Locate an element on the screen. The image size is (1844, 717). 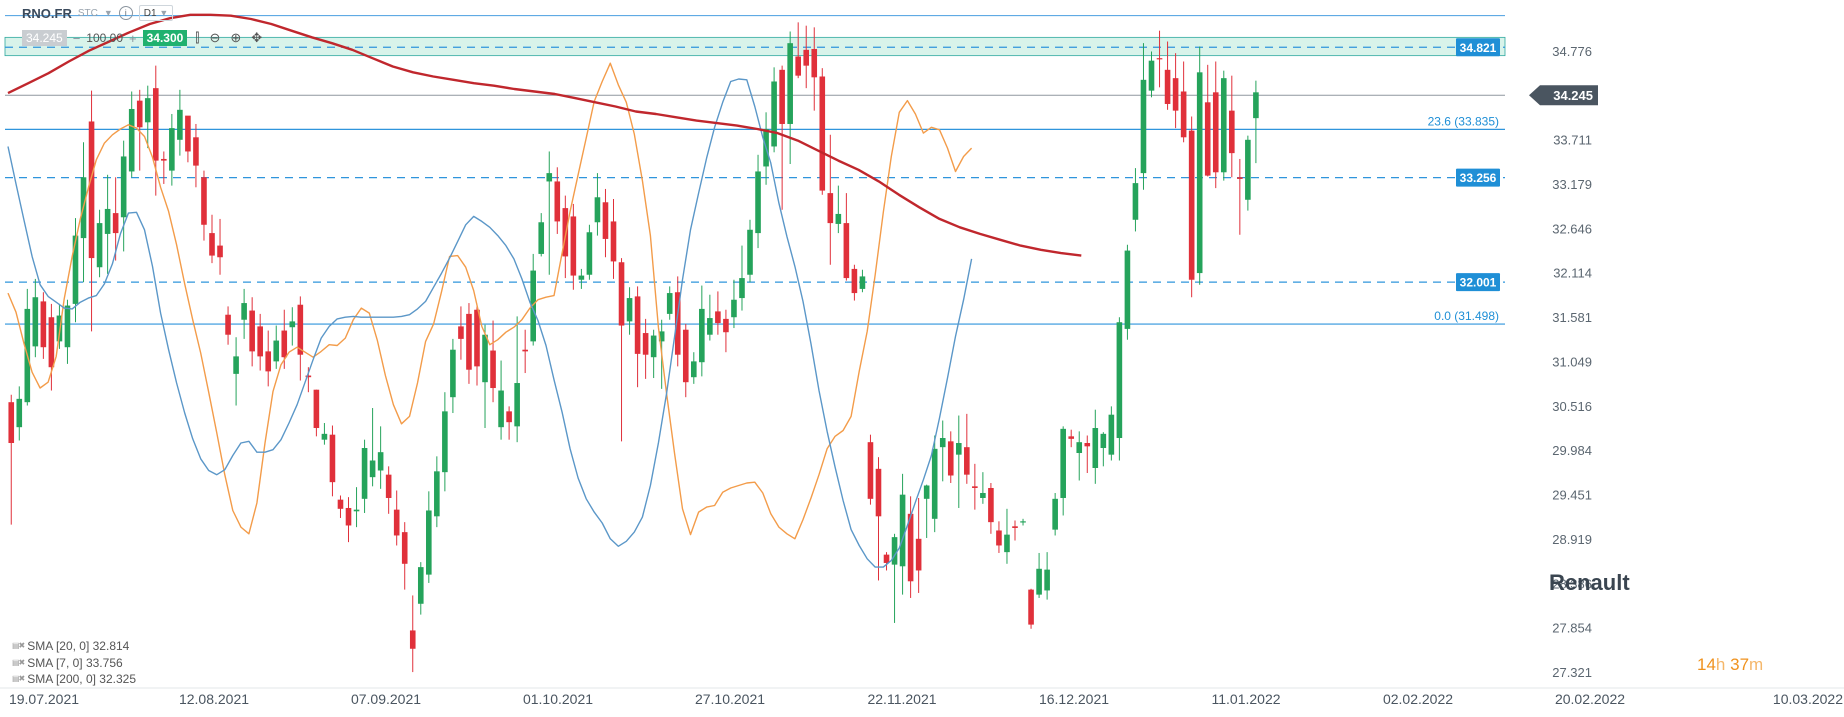
x-tick-label: 16.12.2021 is located at coordinates (1074, 699).